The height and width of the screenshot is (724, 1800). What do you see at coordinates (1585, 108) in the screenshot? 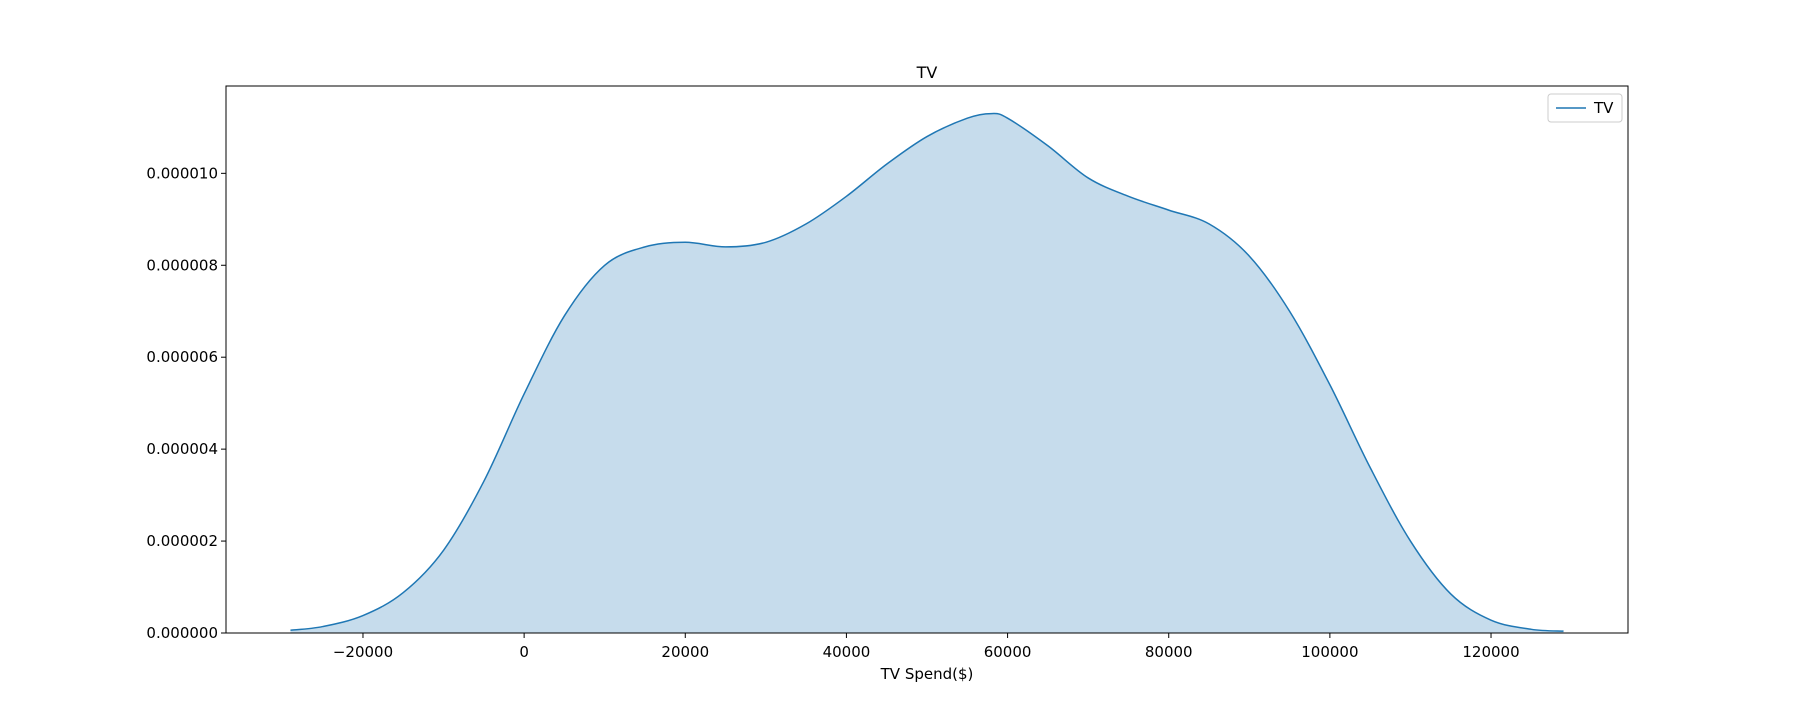
I see `legend: TV` at bounding box center [1585, 108].